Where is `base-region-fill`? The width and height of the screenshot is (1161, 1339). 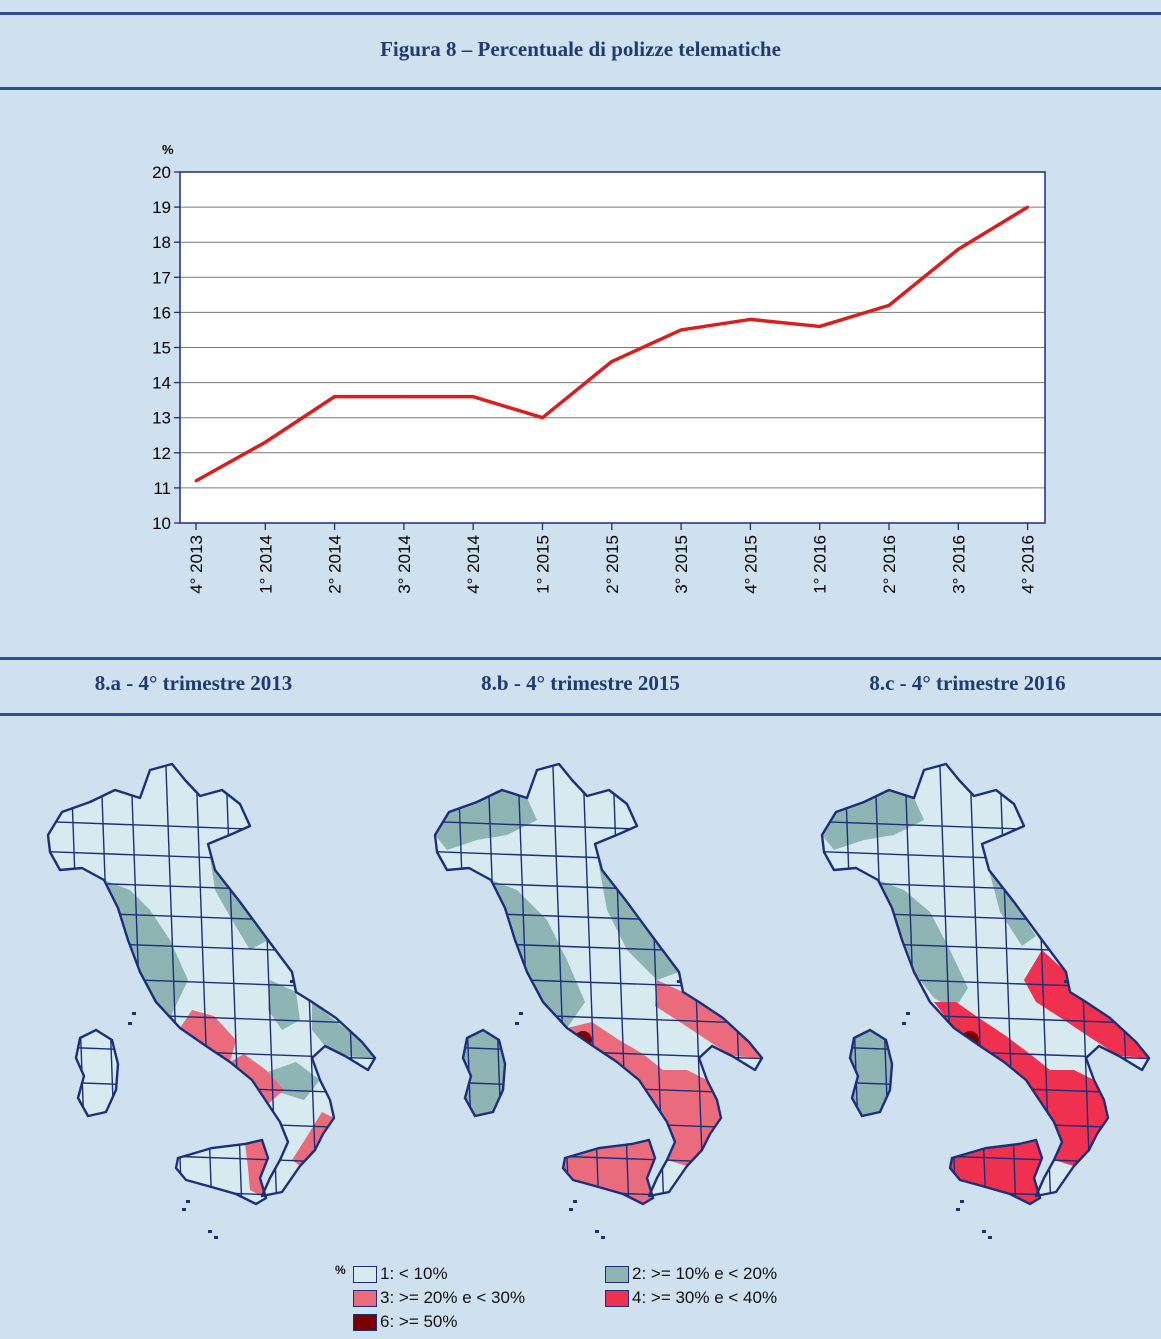 base-region-fill is located at coordinates (211, 984).